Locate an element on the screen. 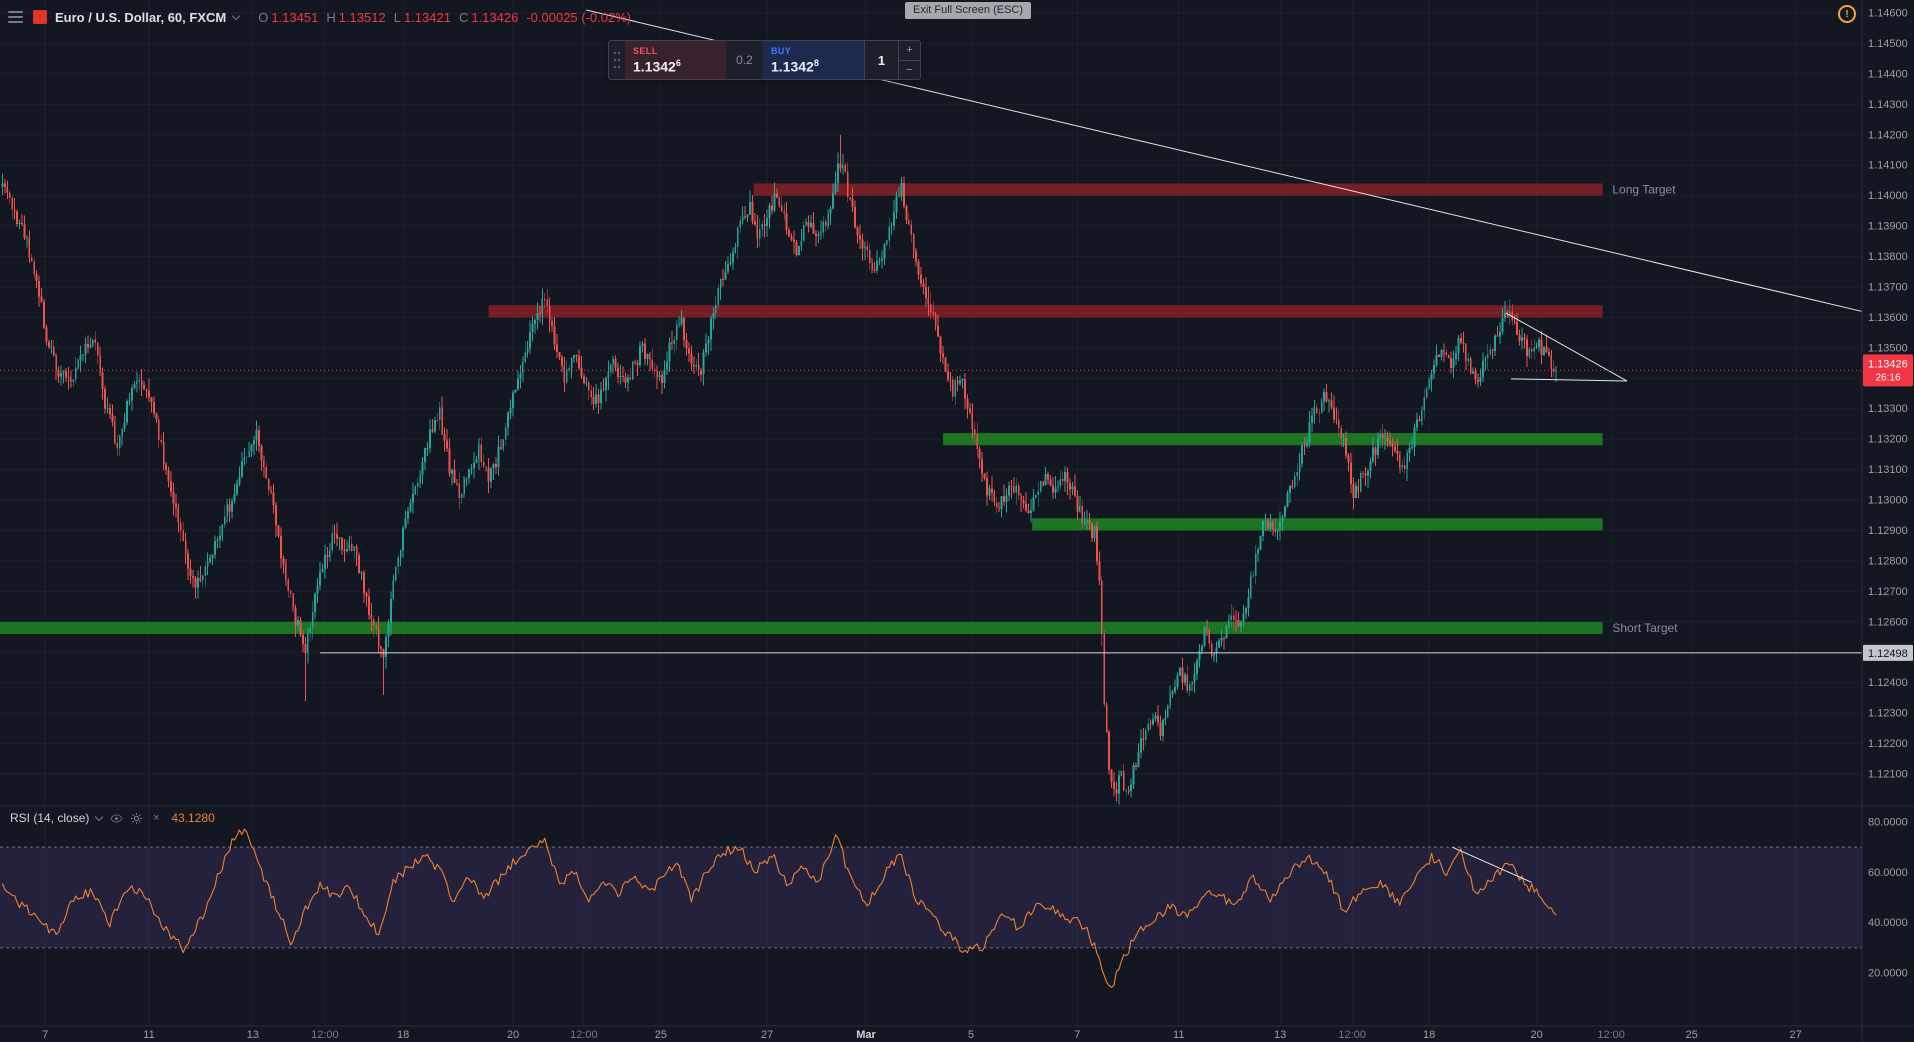  svg-text: 1.12600 is located at coordinates (1888, 622).